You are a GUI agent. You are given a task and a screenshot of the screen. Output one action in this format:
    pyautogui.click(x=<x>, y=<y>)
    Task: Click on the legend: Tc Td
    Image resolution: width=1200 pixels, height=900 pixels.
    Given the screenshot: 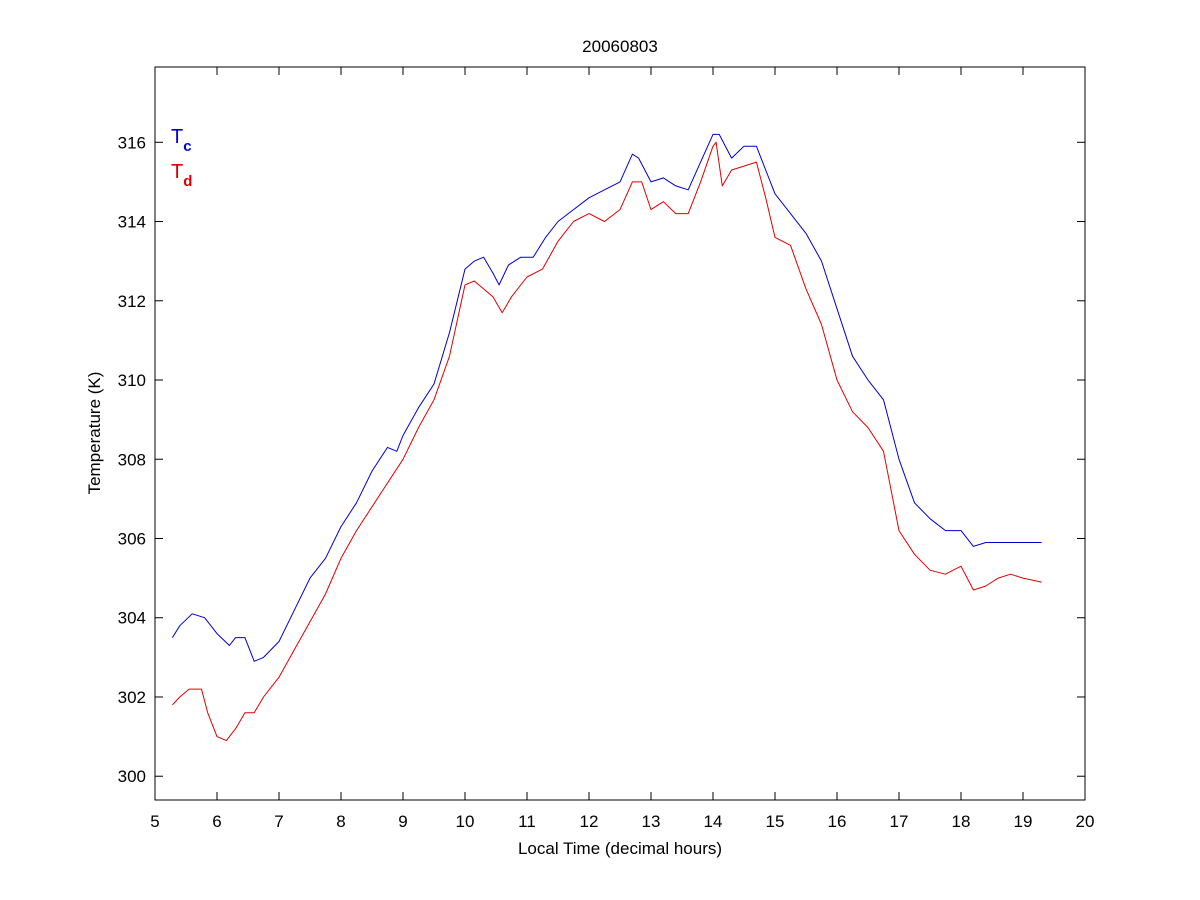 What is the action you would take?
    pyautogui.click(x=181, y=158)
    